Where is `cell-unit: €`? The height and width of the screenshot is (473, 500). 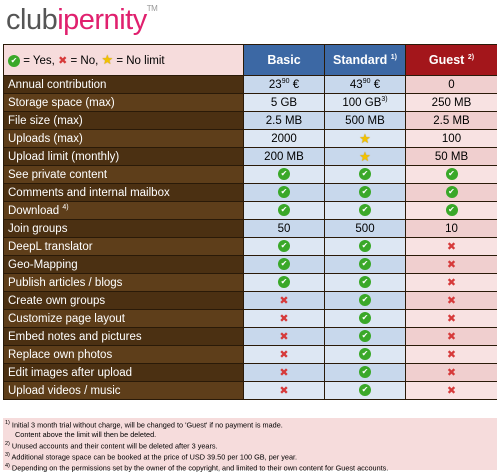 cell-unit: € is located at coordinates (296, 84).